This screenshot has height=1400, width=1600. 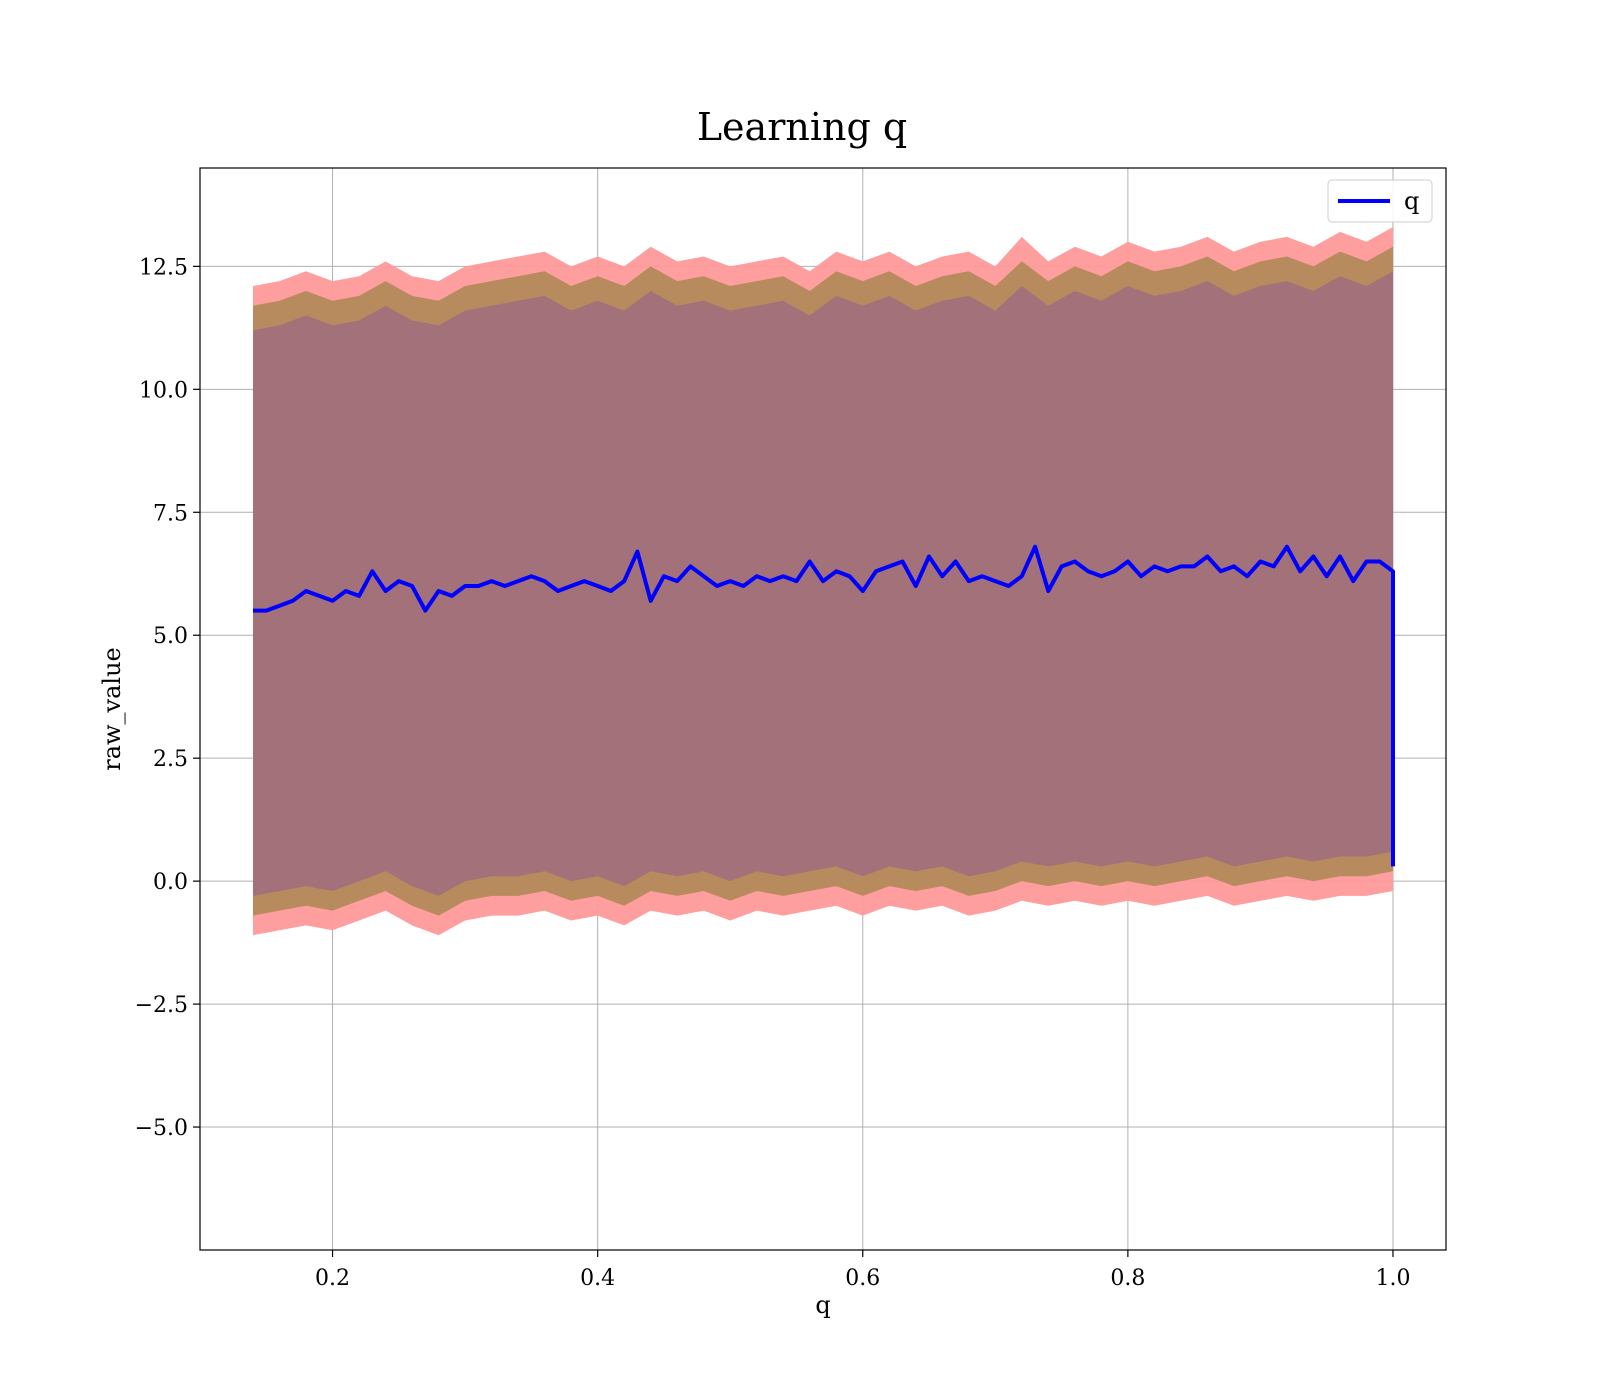 I want to click on y-tick-label: 12.5, so click(x=163, y=267).